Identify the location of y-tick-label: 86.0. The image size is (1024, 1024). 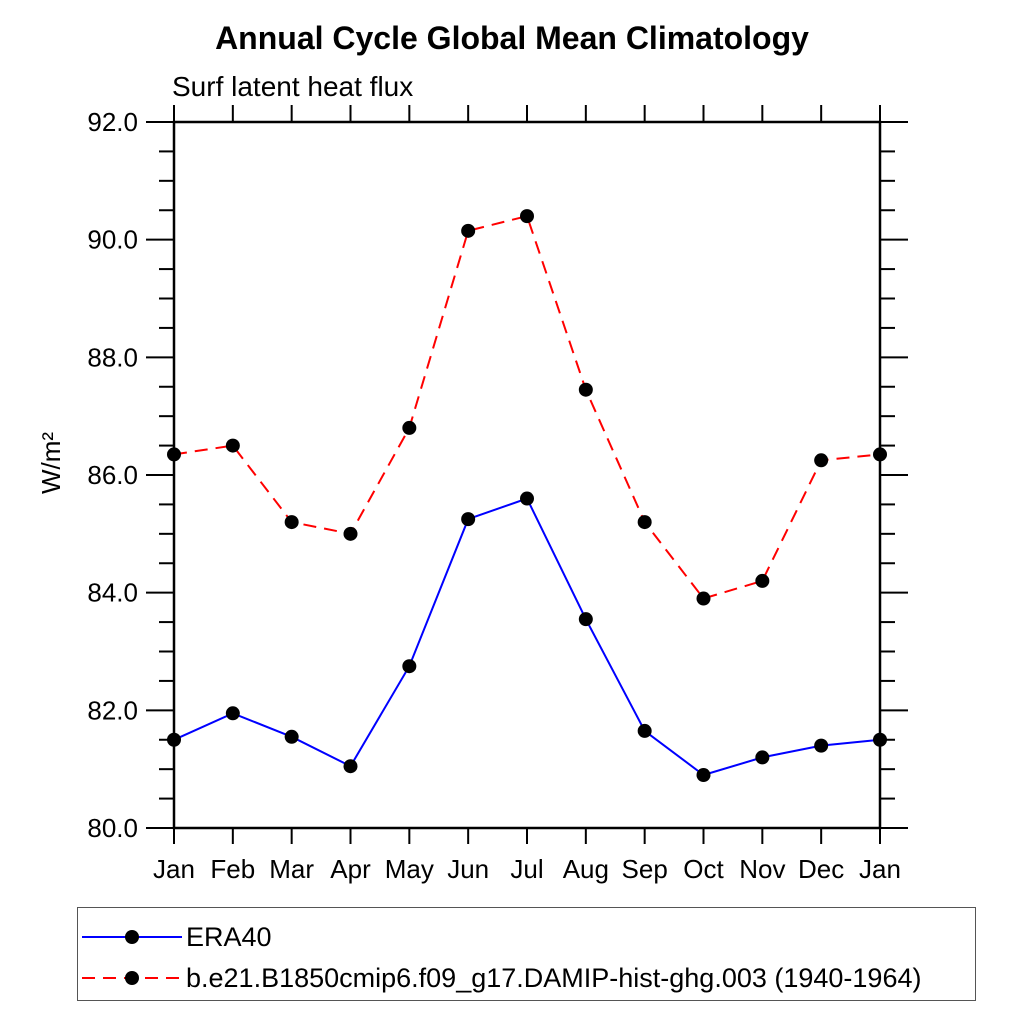
(112, 475).